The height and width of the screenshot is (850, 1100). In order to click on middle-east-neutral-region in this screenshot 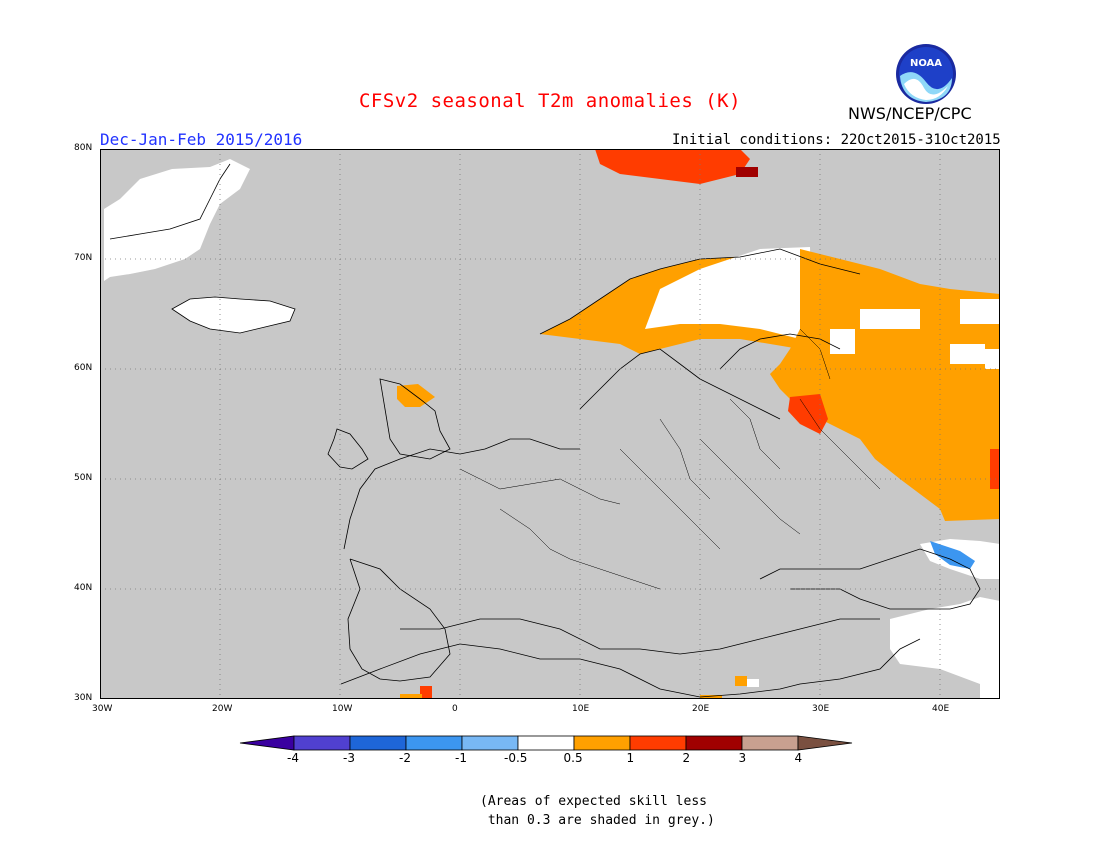, I will do `click(945, 648)`.